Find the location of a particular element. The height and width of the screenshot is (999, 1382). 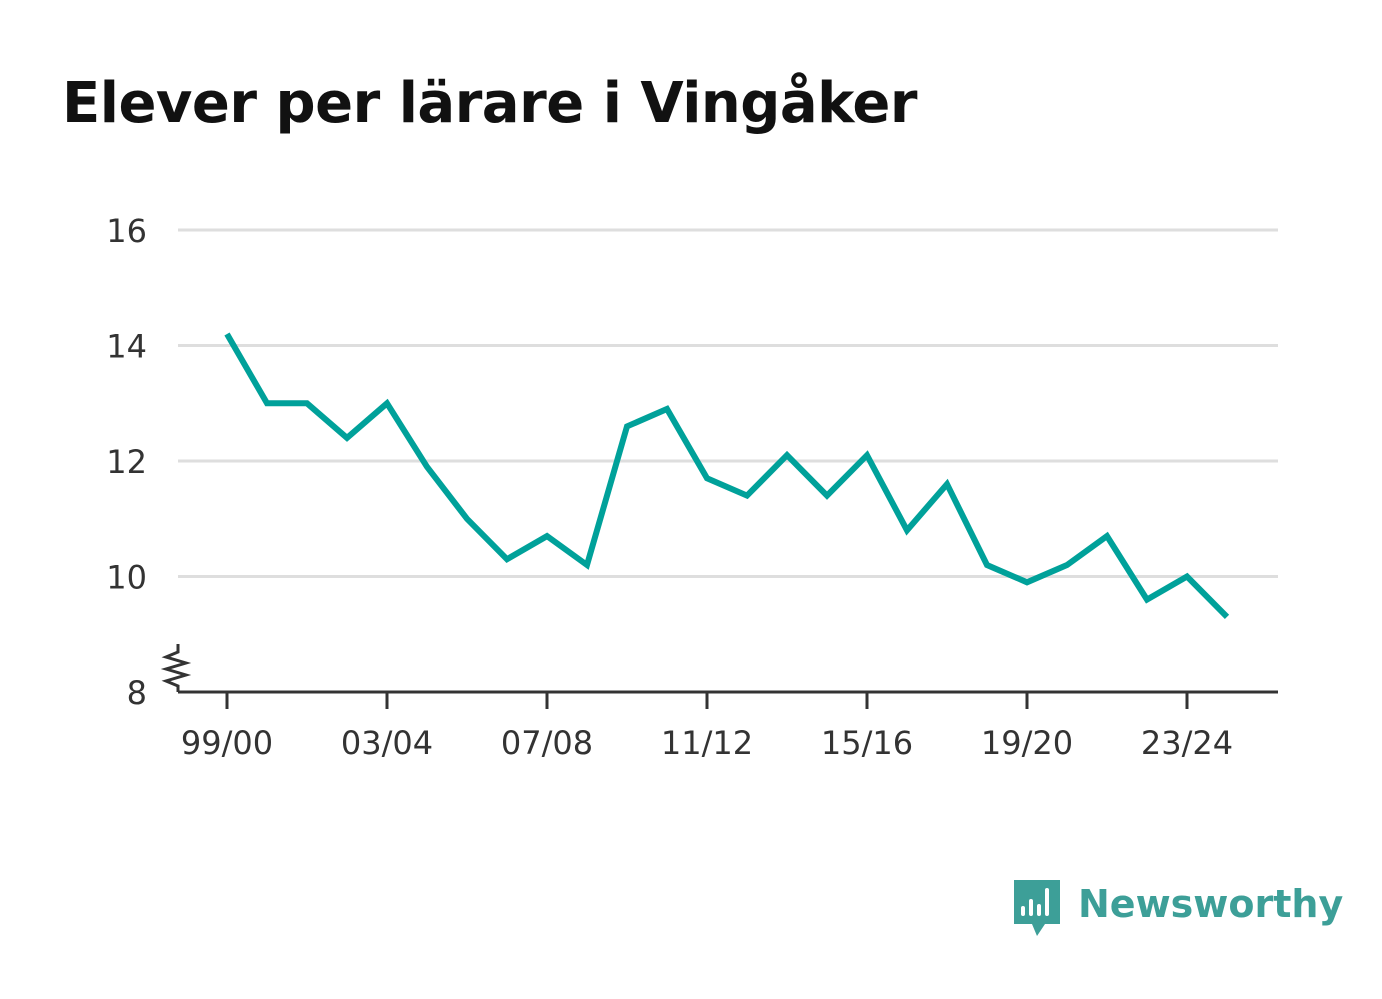

y-tick-label: 14 is located at coordinates (126, 347).